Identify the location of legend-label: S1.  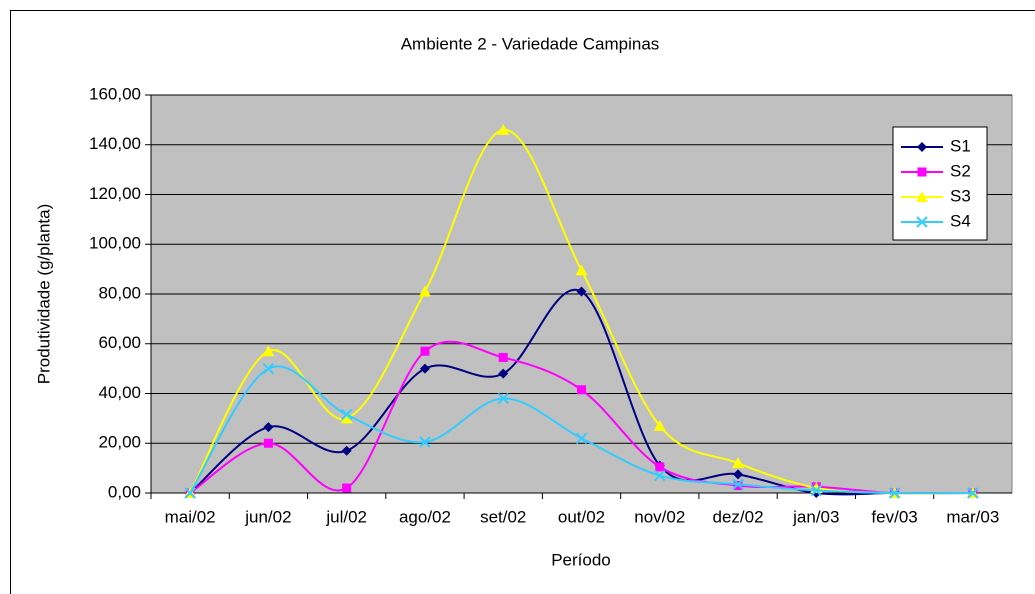
(960, 145).